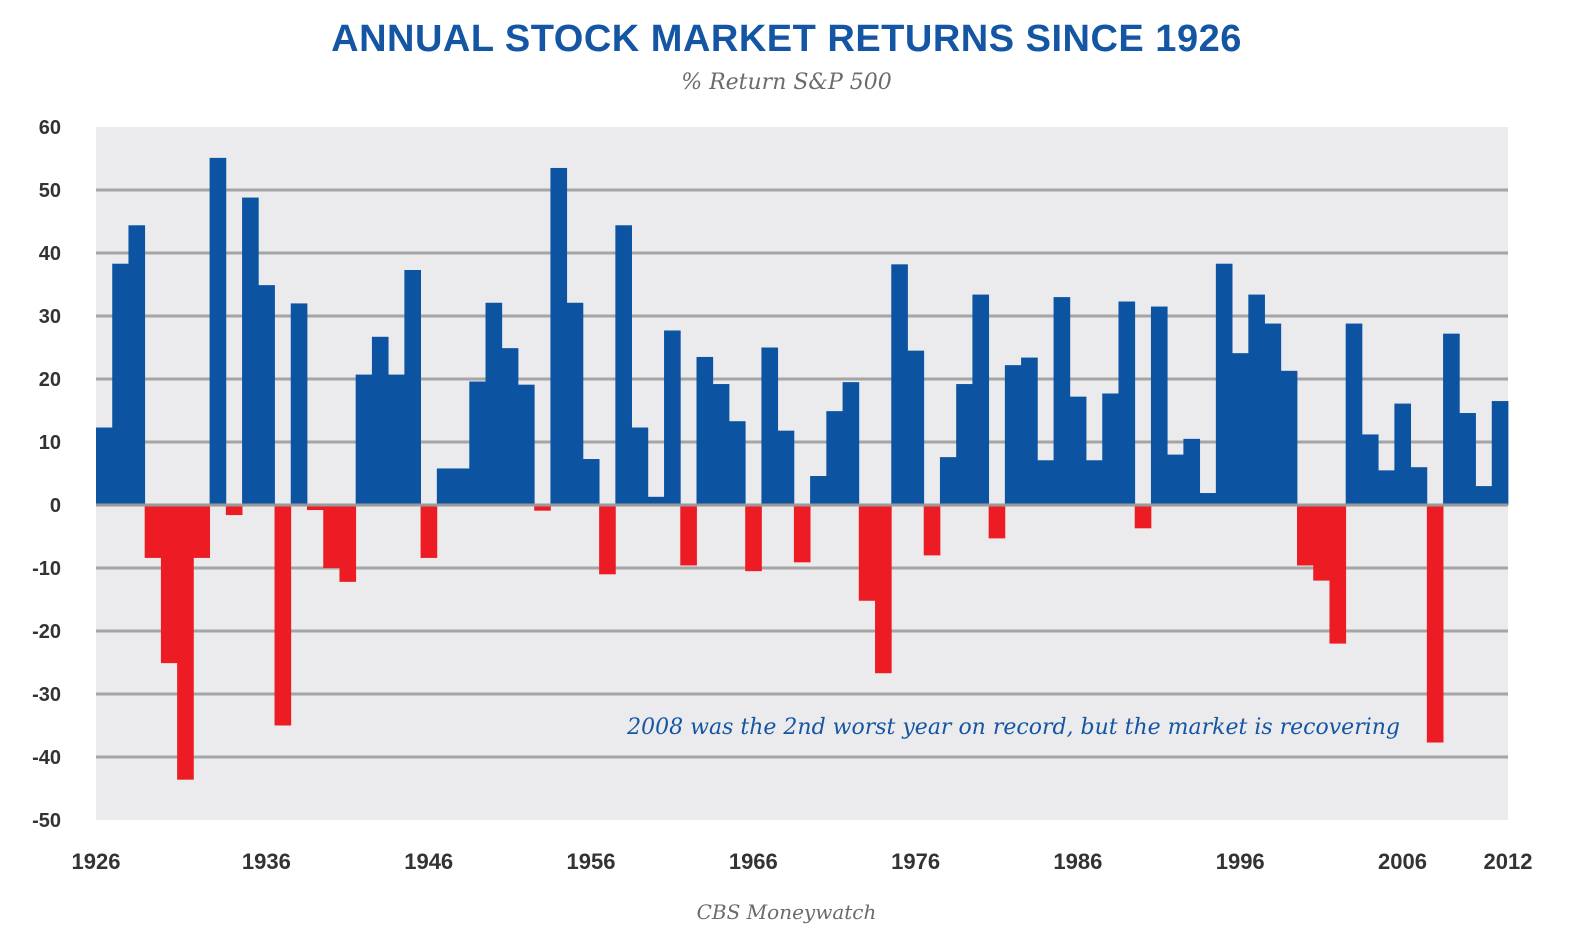  What do you see at coordinates (348, 543) in the screenshot?
I see `bar-1941` at bounding box center [348, 543].